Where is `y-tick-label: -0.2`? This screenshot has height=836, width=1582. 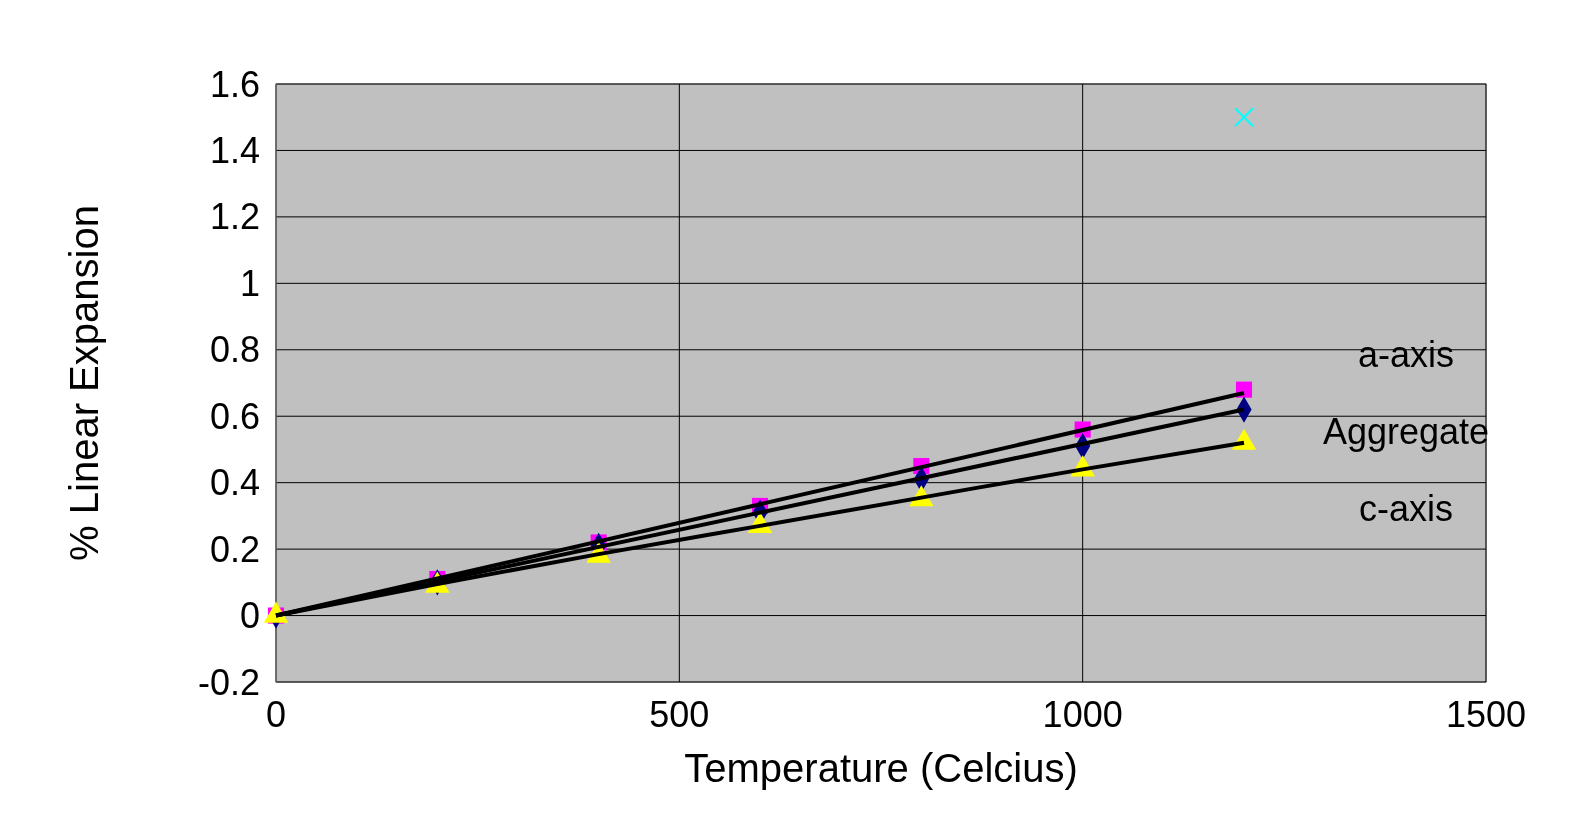 y-tick-label: -0.2 is located at coordinates (228, 682).